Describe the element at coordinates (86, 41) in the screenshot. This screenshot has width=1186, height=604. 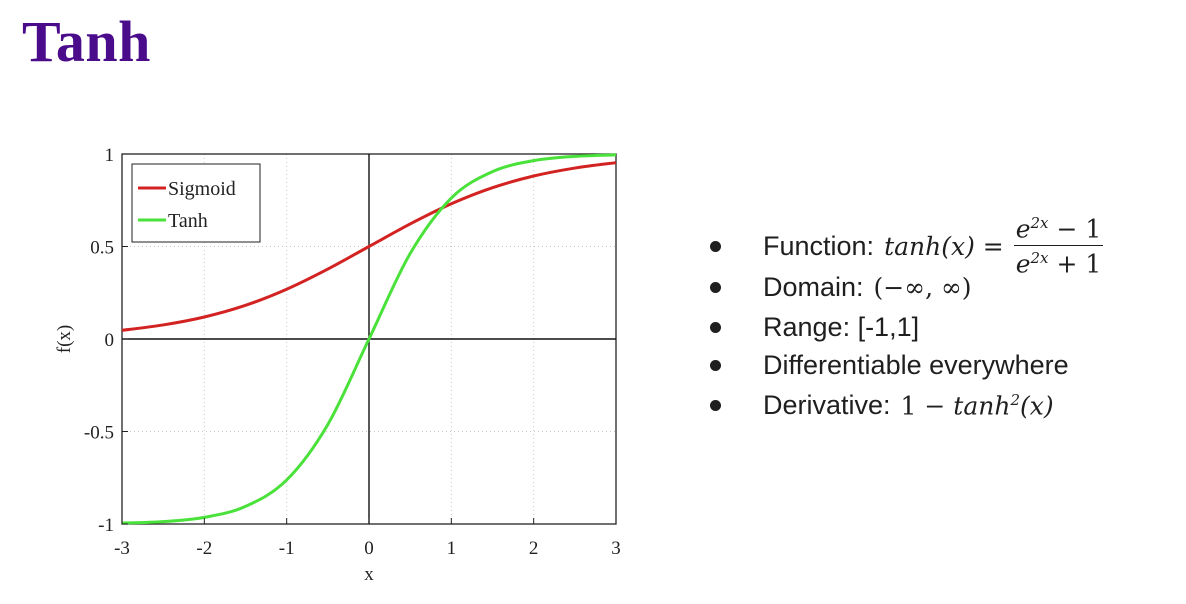
I see `slide-title: Tanh` at that location.